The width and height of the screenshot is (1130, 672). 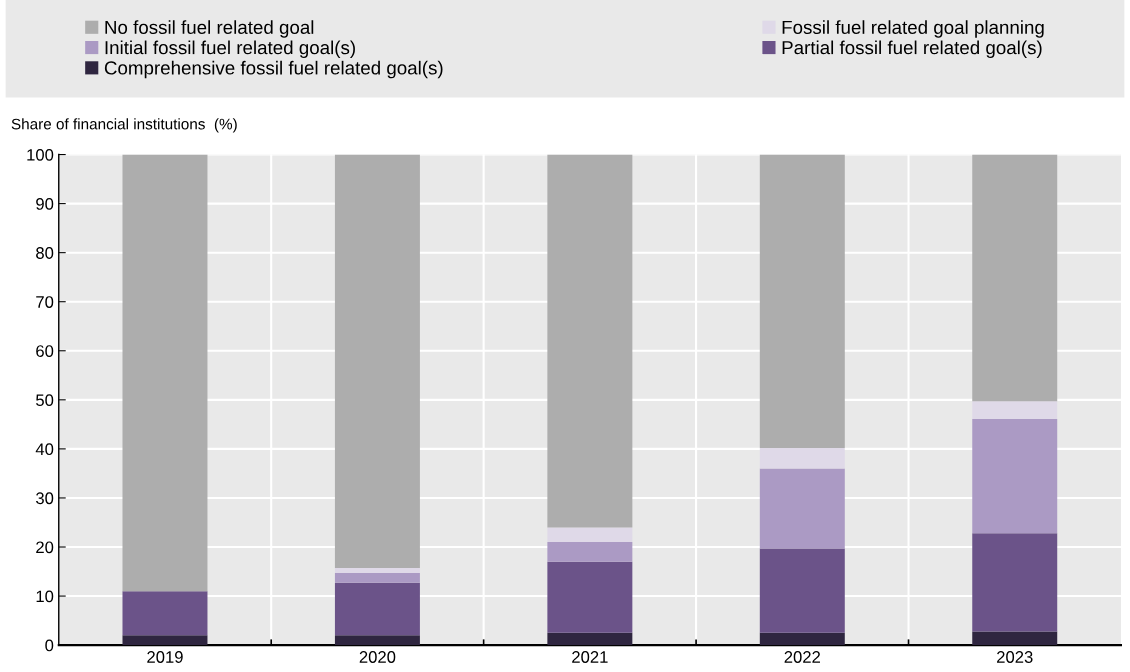 What do you see at coordinates (45, 204) in the screenshot?
I see `y-tick-label: 90` at bounding box center [45, 204].